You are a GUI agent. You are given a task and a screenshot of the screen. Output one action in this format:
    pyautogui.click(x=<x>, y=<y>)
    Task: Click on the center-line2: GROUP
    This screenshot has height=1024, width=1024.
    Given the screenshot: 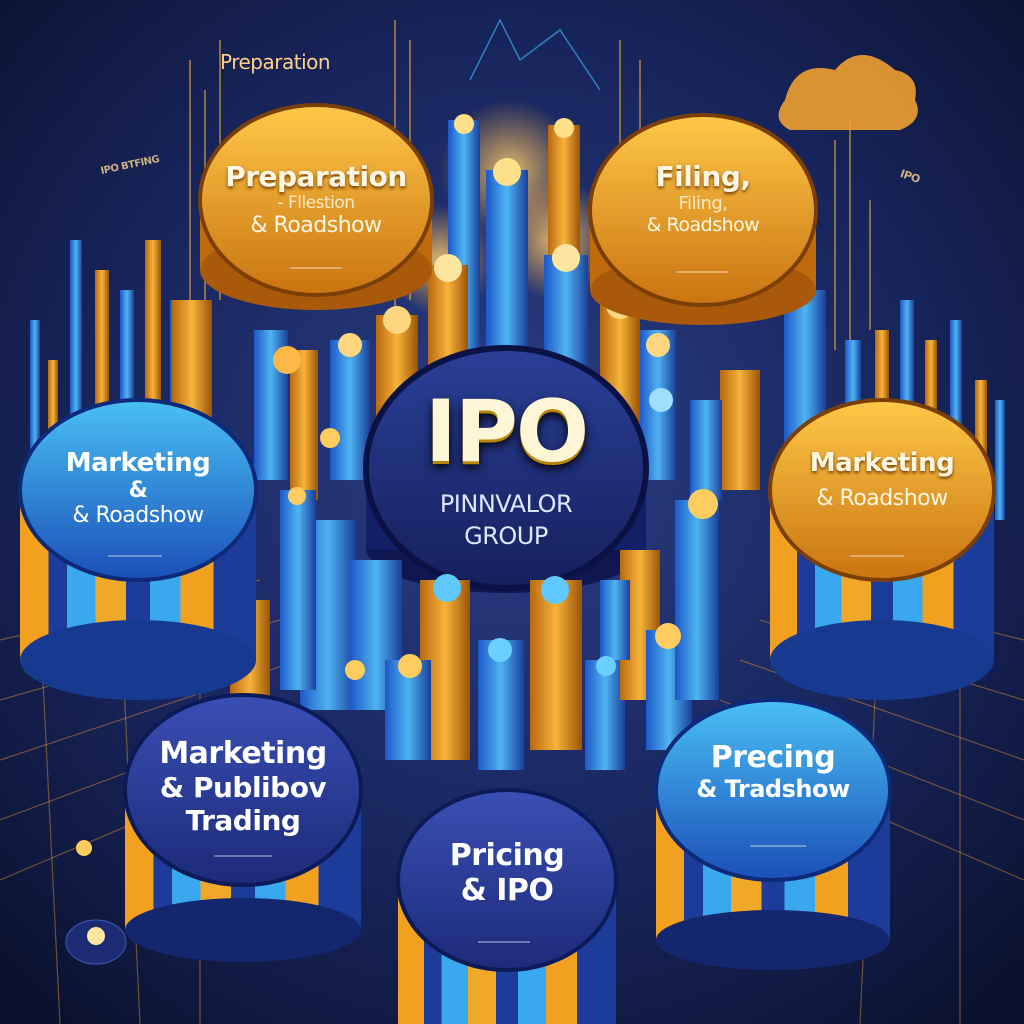 What is the action you would take?
    pyautogui.click(x=506, y=536)
    